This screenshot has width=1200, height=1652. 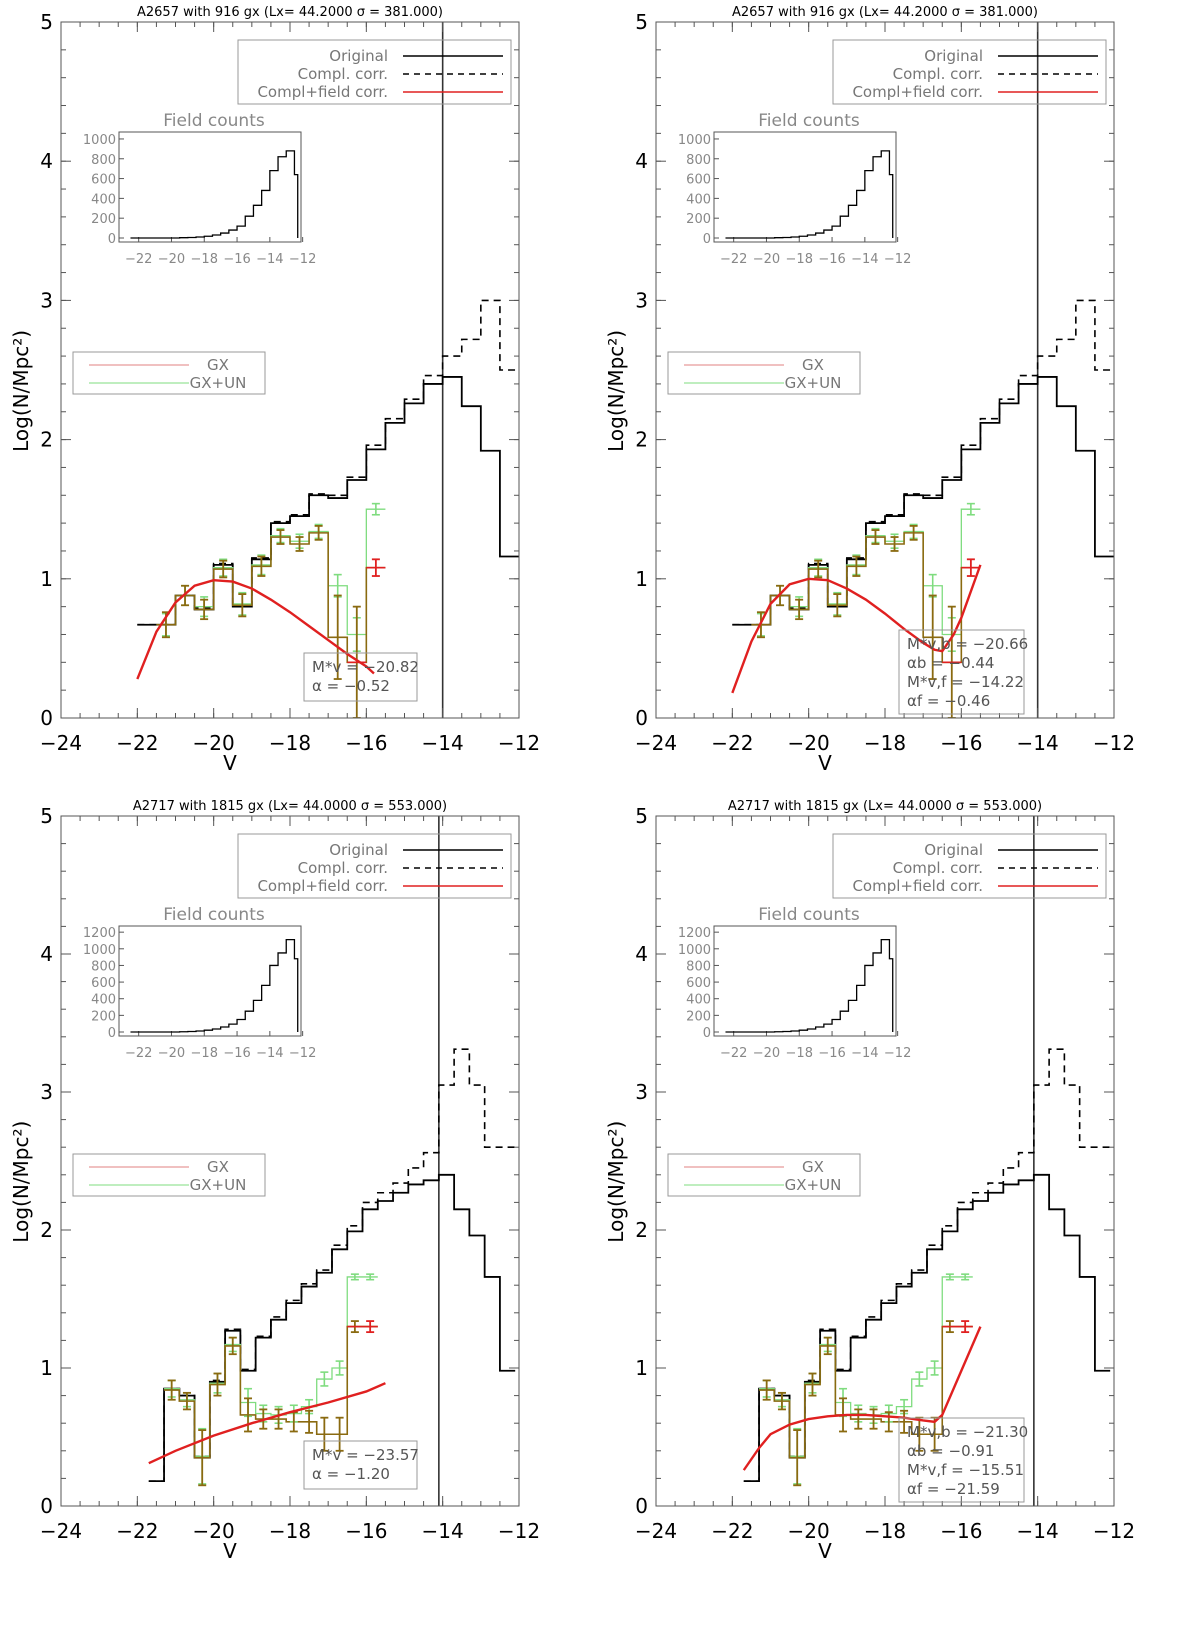 I want to click on fit-parameter-box, so click(x=961, y=672).